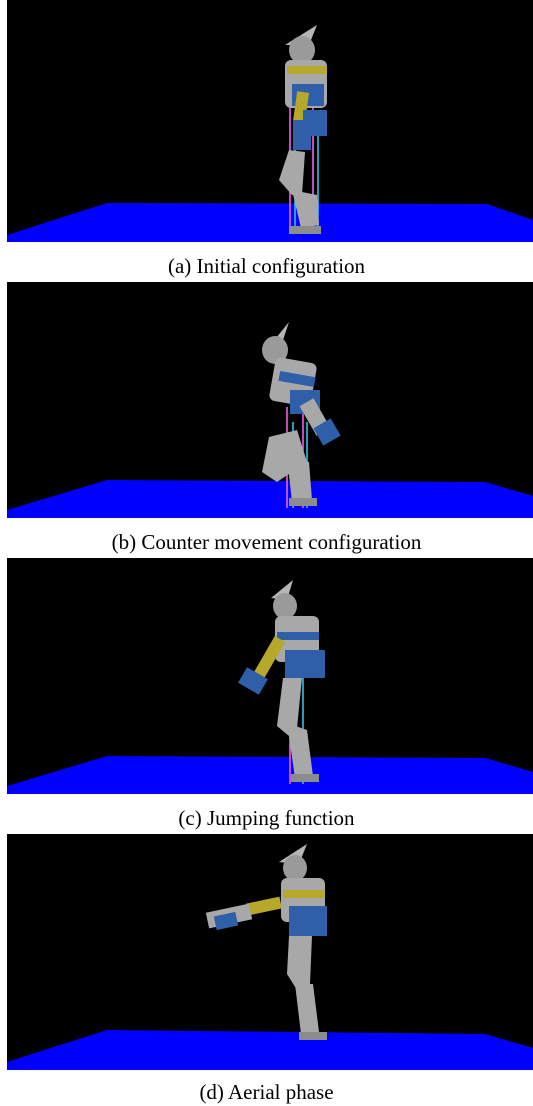  I want to click on figure-a-caption: (a) Initial configuration, so click(266, 266).